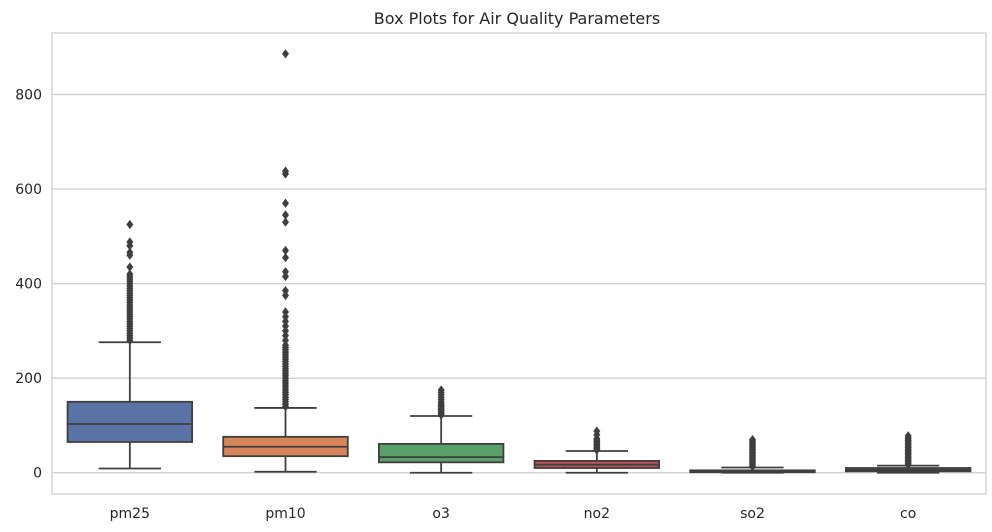 The image size is (992, 532). I want to click on chart-title: Box Plots for Air Quality Parameters, so click(517, 18).